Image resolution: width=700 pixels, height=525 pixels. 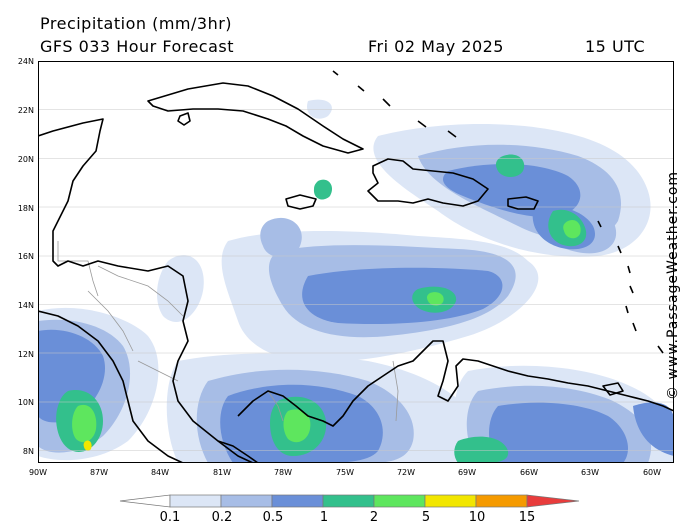 I want to click on legend-label: 5, so click(x=426, y=517).